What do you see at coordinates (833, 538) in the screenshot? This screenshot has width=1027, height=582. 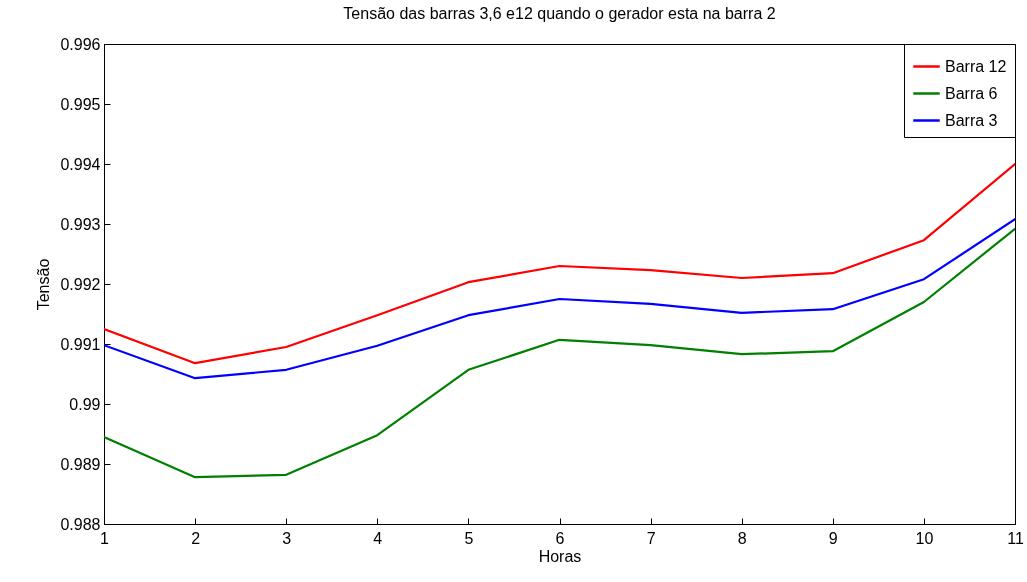 I see `x-tick-label: 9` at bounding box center [833, 538].